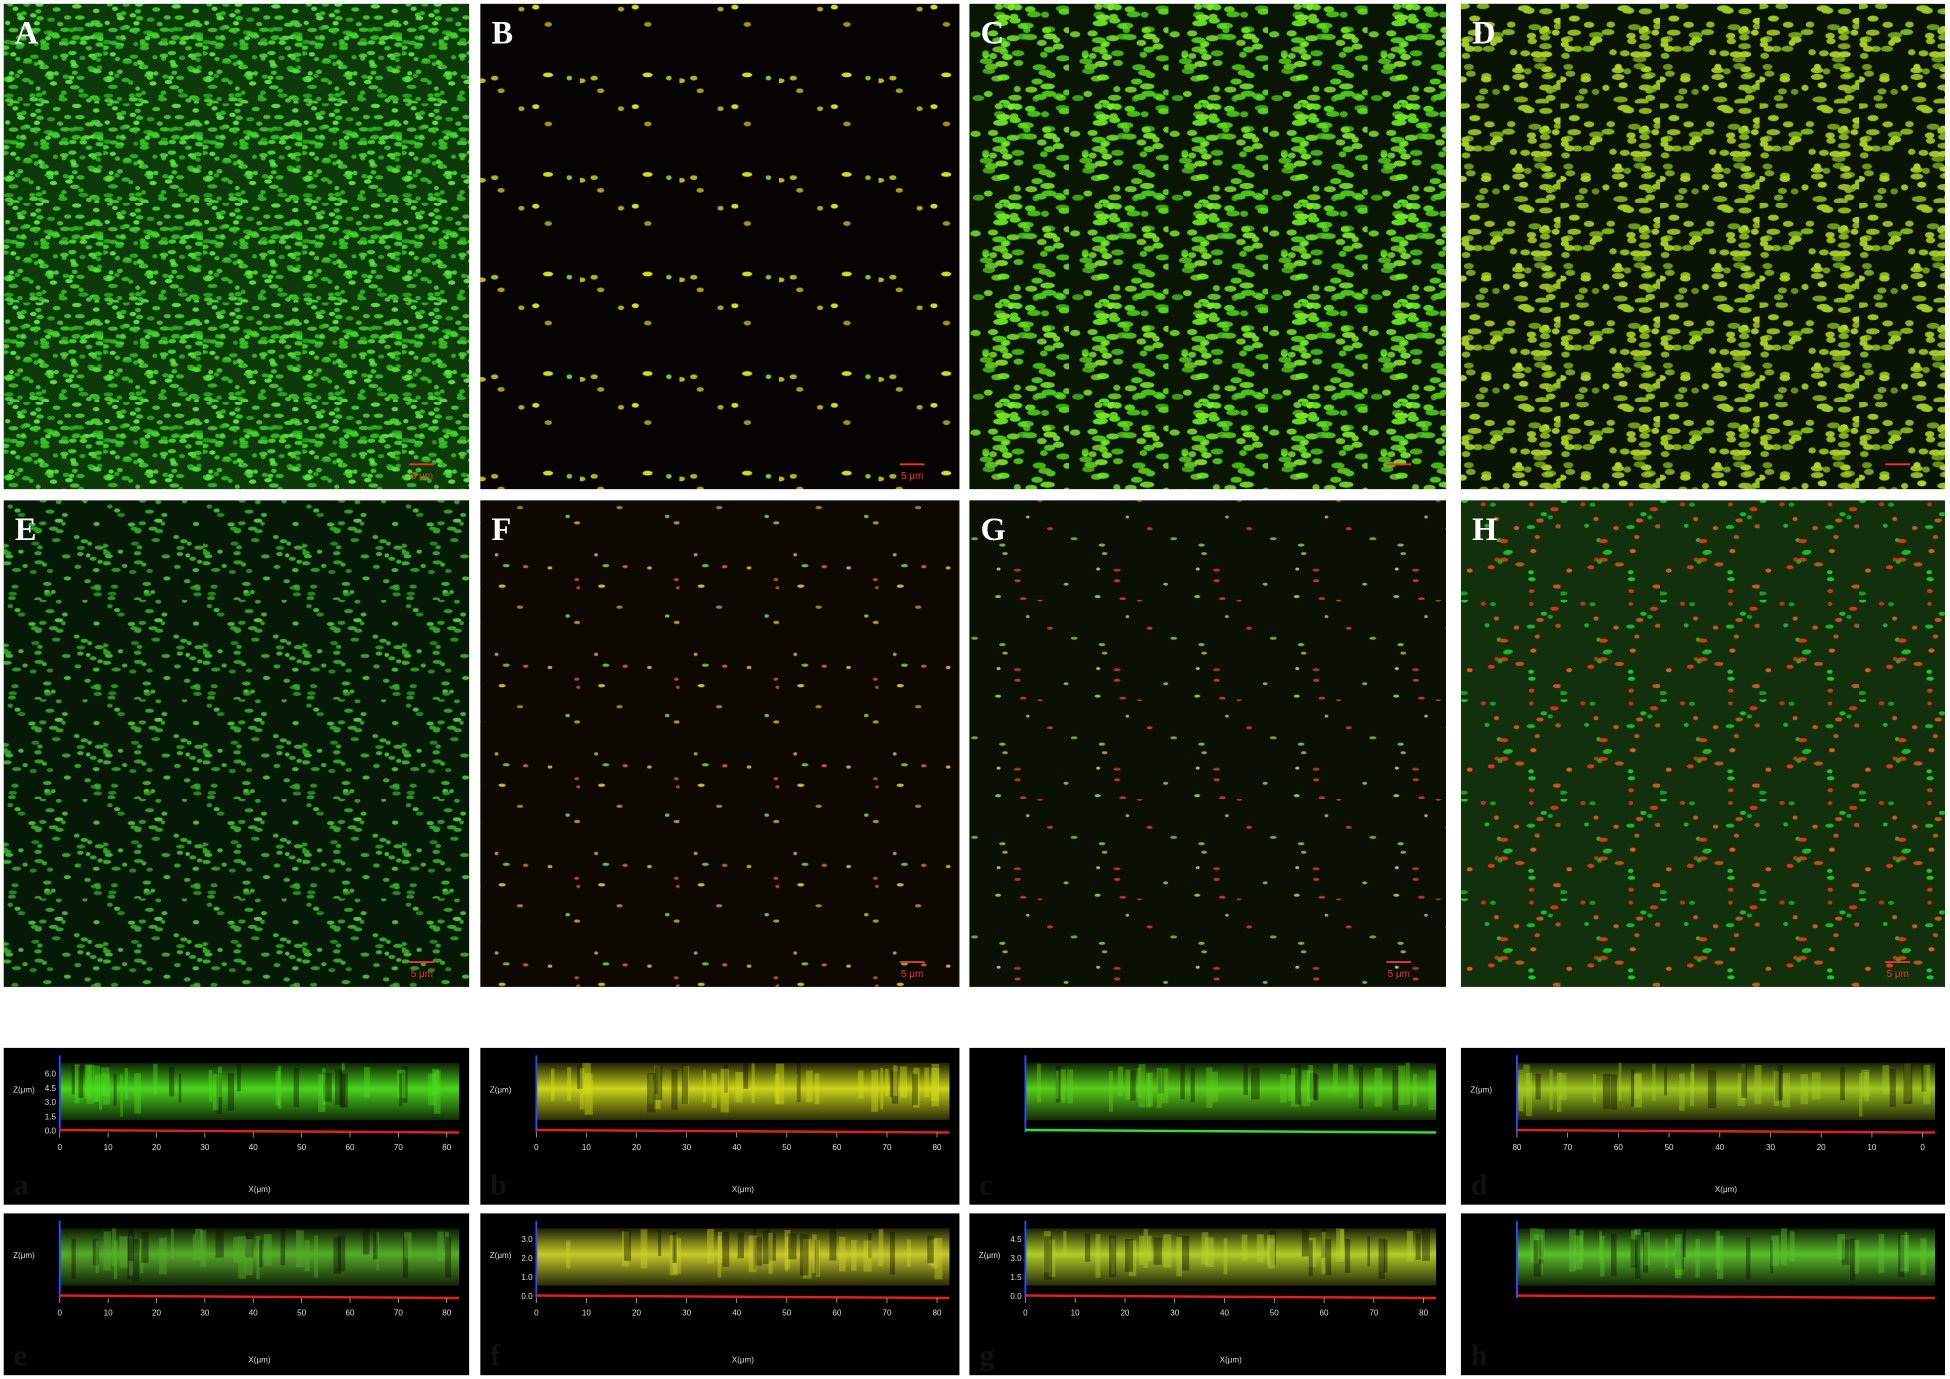 This screenshot has height=1379, width=1950. I want to click on substrate-line, so click(743, 1297).